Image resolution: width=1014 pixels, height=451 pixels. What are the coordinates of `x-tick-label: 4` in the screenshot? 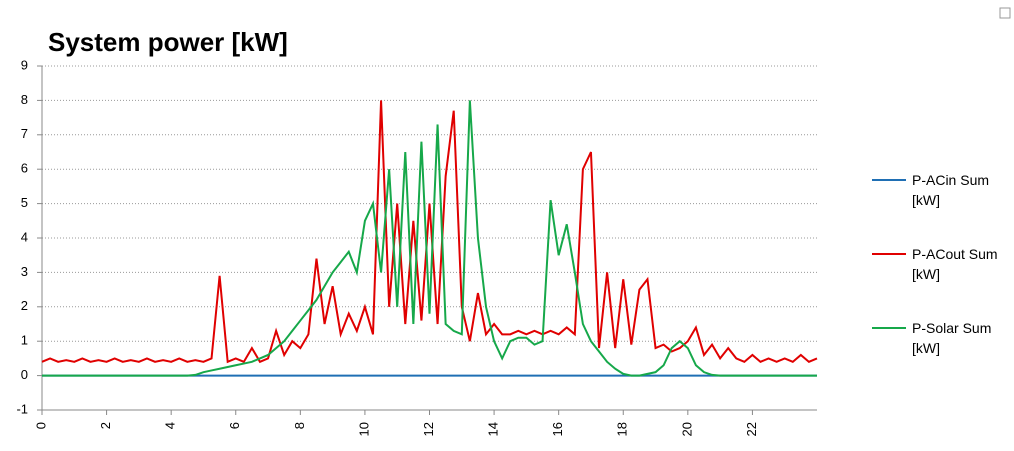 It's located at (170, 425).